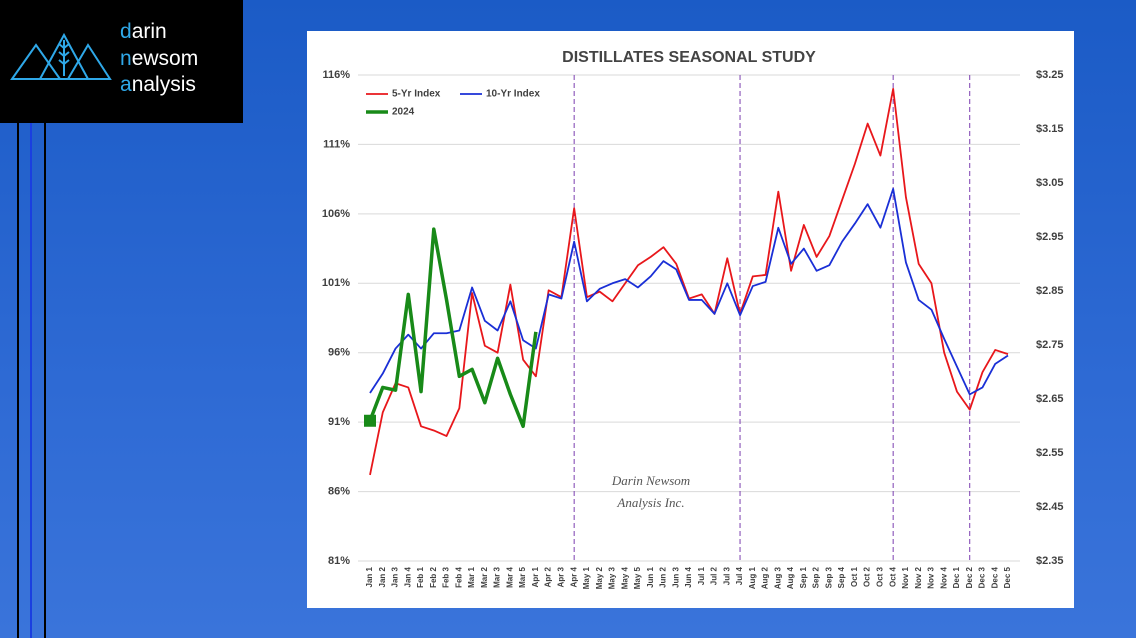 This screenshot has height=638, width=1136. Describe the element at coordinates (637, 577) in the screenshot. I see `x-tick-label: May 5` at that location.